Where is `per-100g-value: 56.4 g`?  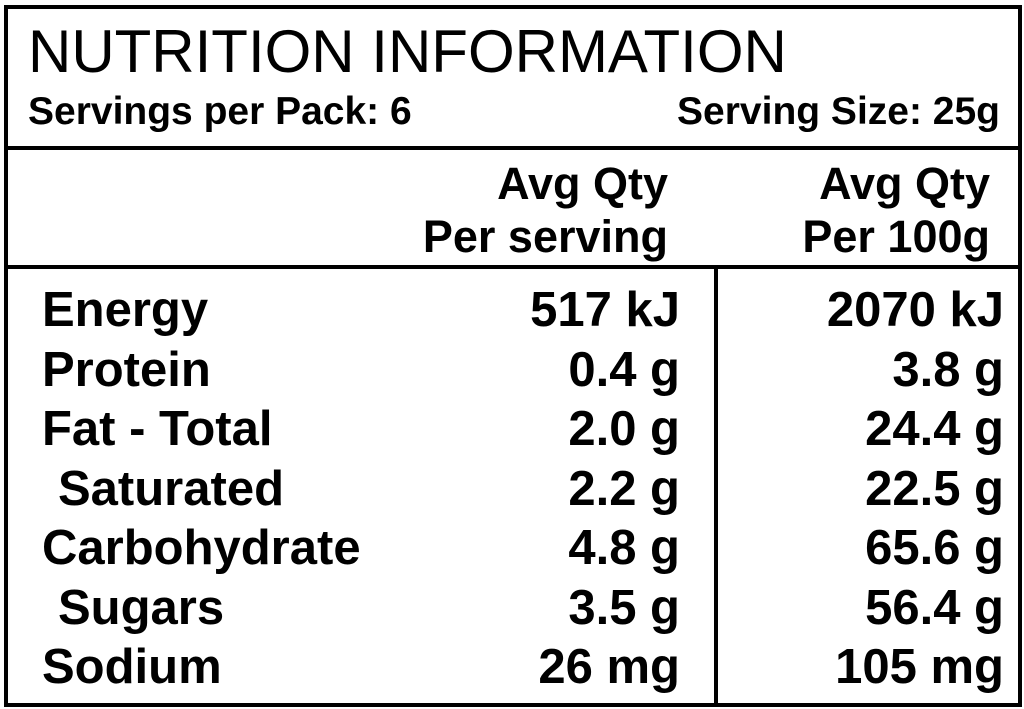
per-100g-value: 56.4 g is located at coordinates (934, 607).